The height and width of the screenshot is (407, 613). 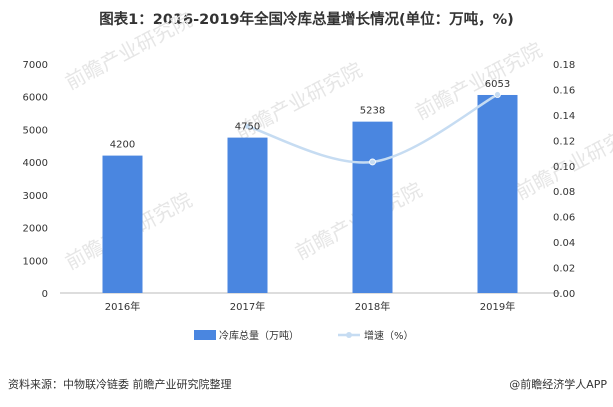 I want to click on chart-title: 图表1：2016-2019年全国冷库总量增长情况(单位：万吨，%), so click(x=306, y=20).